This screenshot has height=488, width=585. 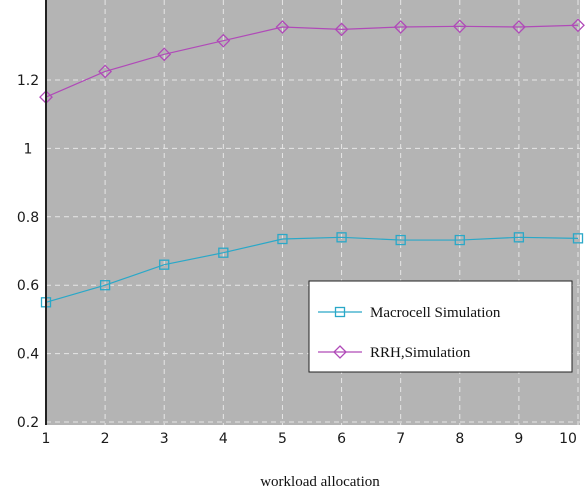 I want to click on x-tick-label: 10, so click(x=568, y=439).